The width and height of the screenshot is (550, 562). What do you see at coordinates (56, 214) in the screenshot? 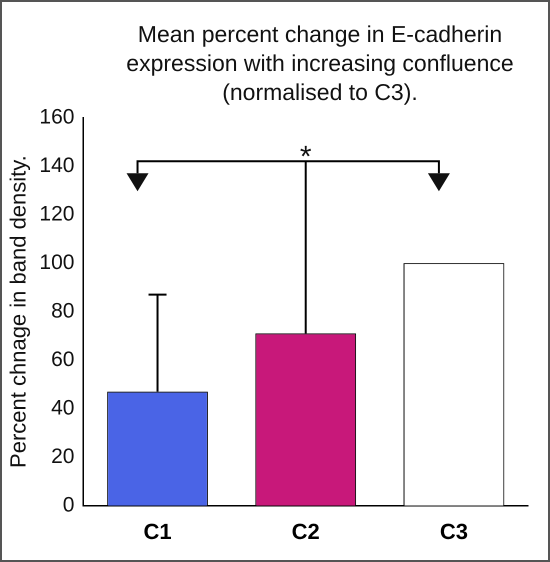
I see `y-tick-label: 120` at bounding box center [56, 214].